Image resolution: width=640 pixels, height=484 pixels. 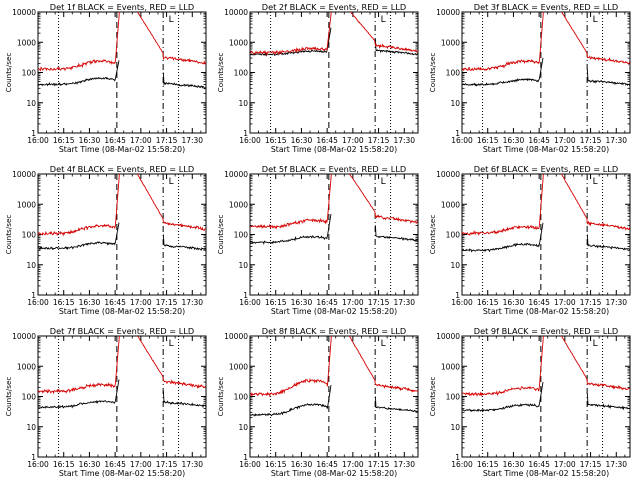 I want to click on panel-title: Det 6f BLACK = Events, RED = LLD, so click(x=546, y=169).